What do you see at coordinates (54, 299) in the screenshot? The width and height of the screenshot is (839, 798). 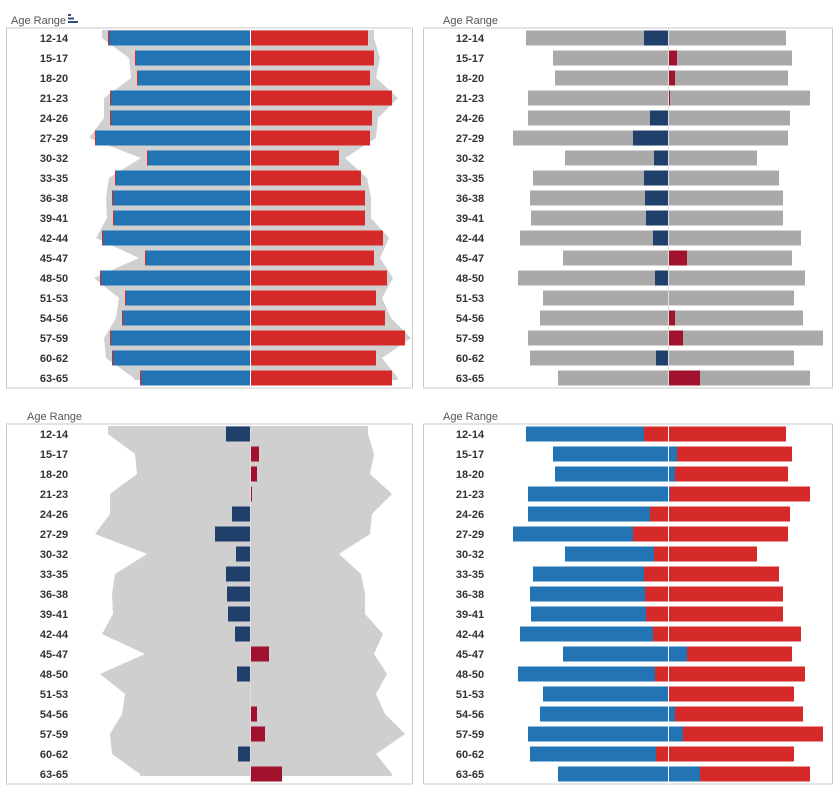 I see `age-range-label: 51-53` at bounding box center [54, 299].